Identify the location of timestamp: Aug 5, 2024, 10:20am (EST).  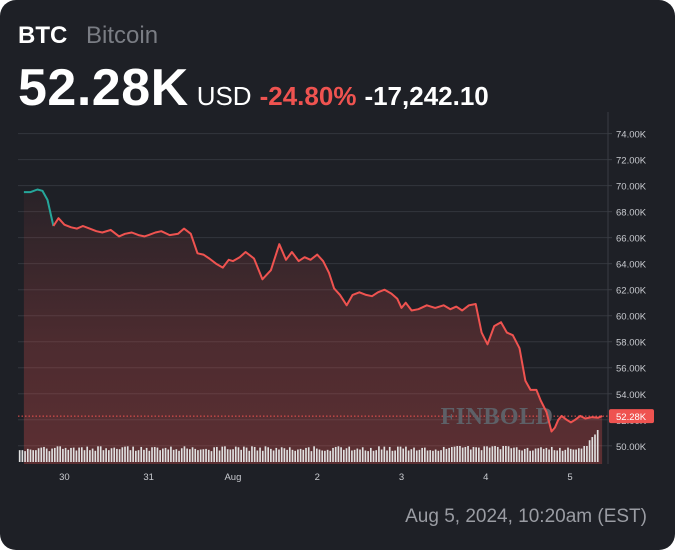
(526, 516).